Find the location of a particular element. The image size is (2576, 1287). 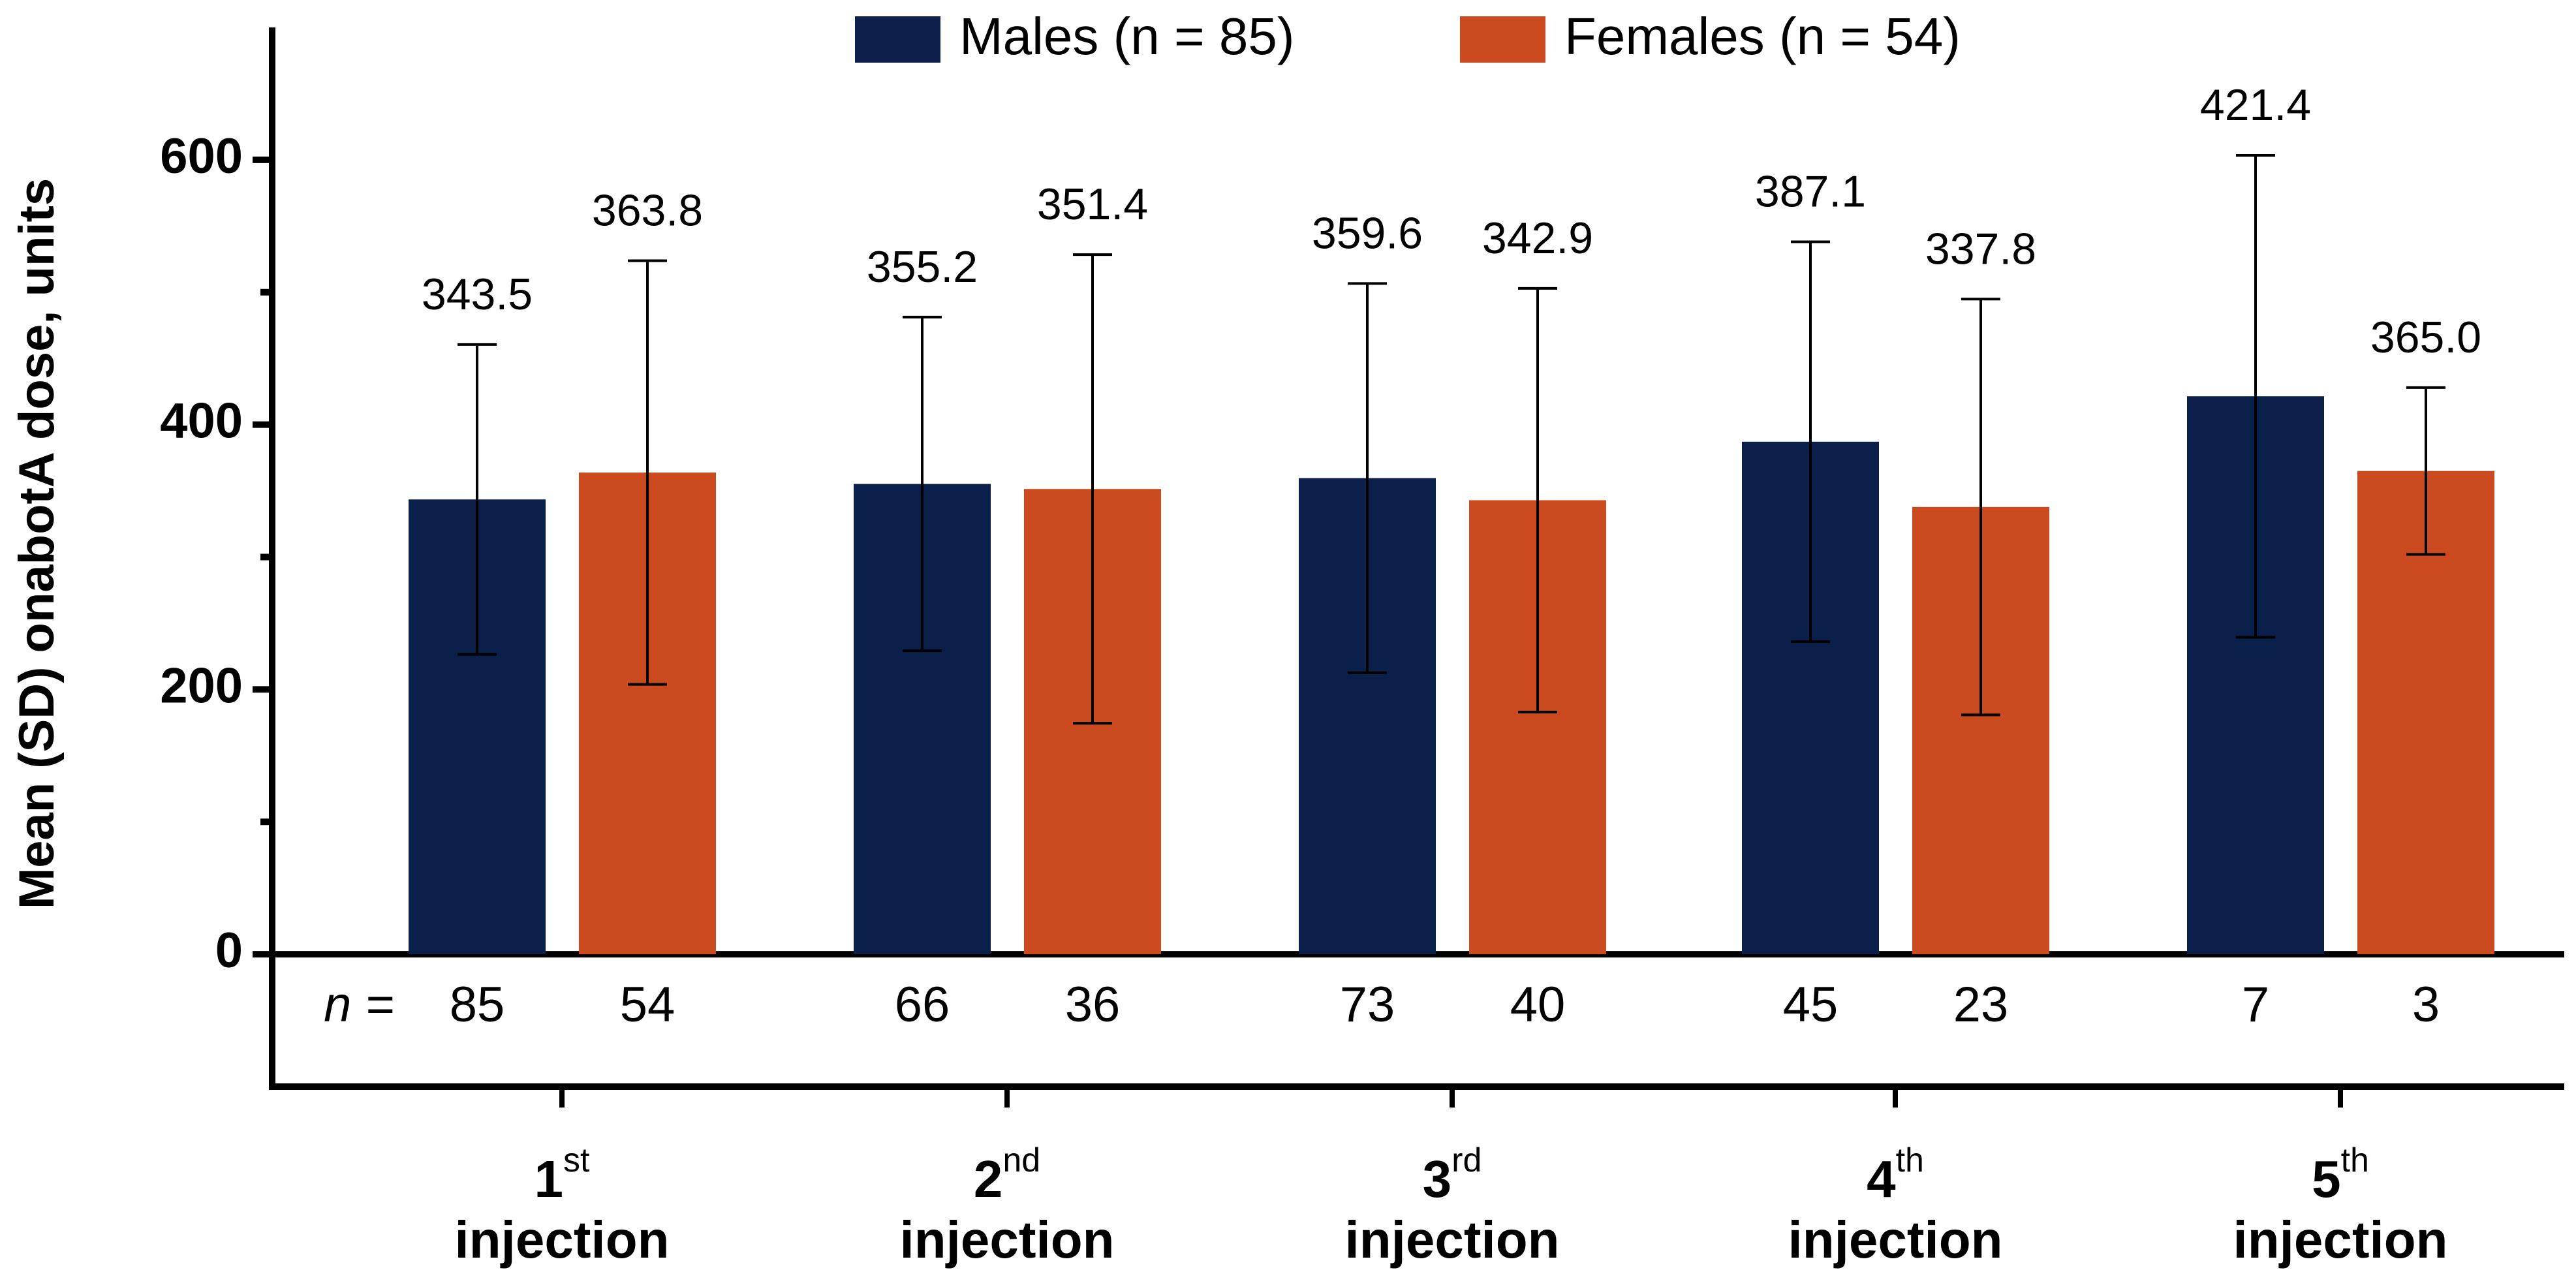

value-label: 363.8 is located at coordinates (647, 210).